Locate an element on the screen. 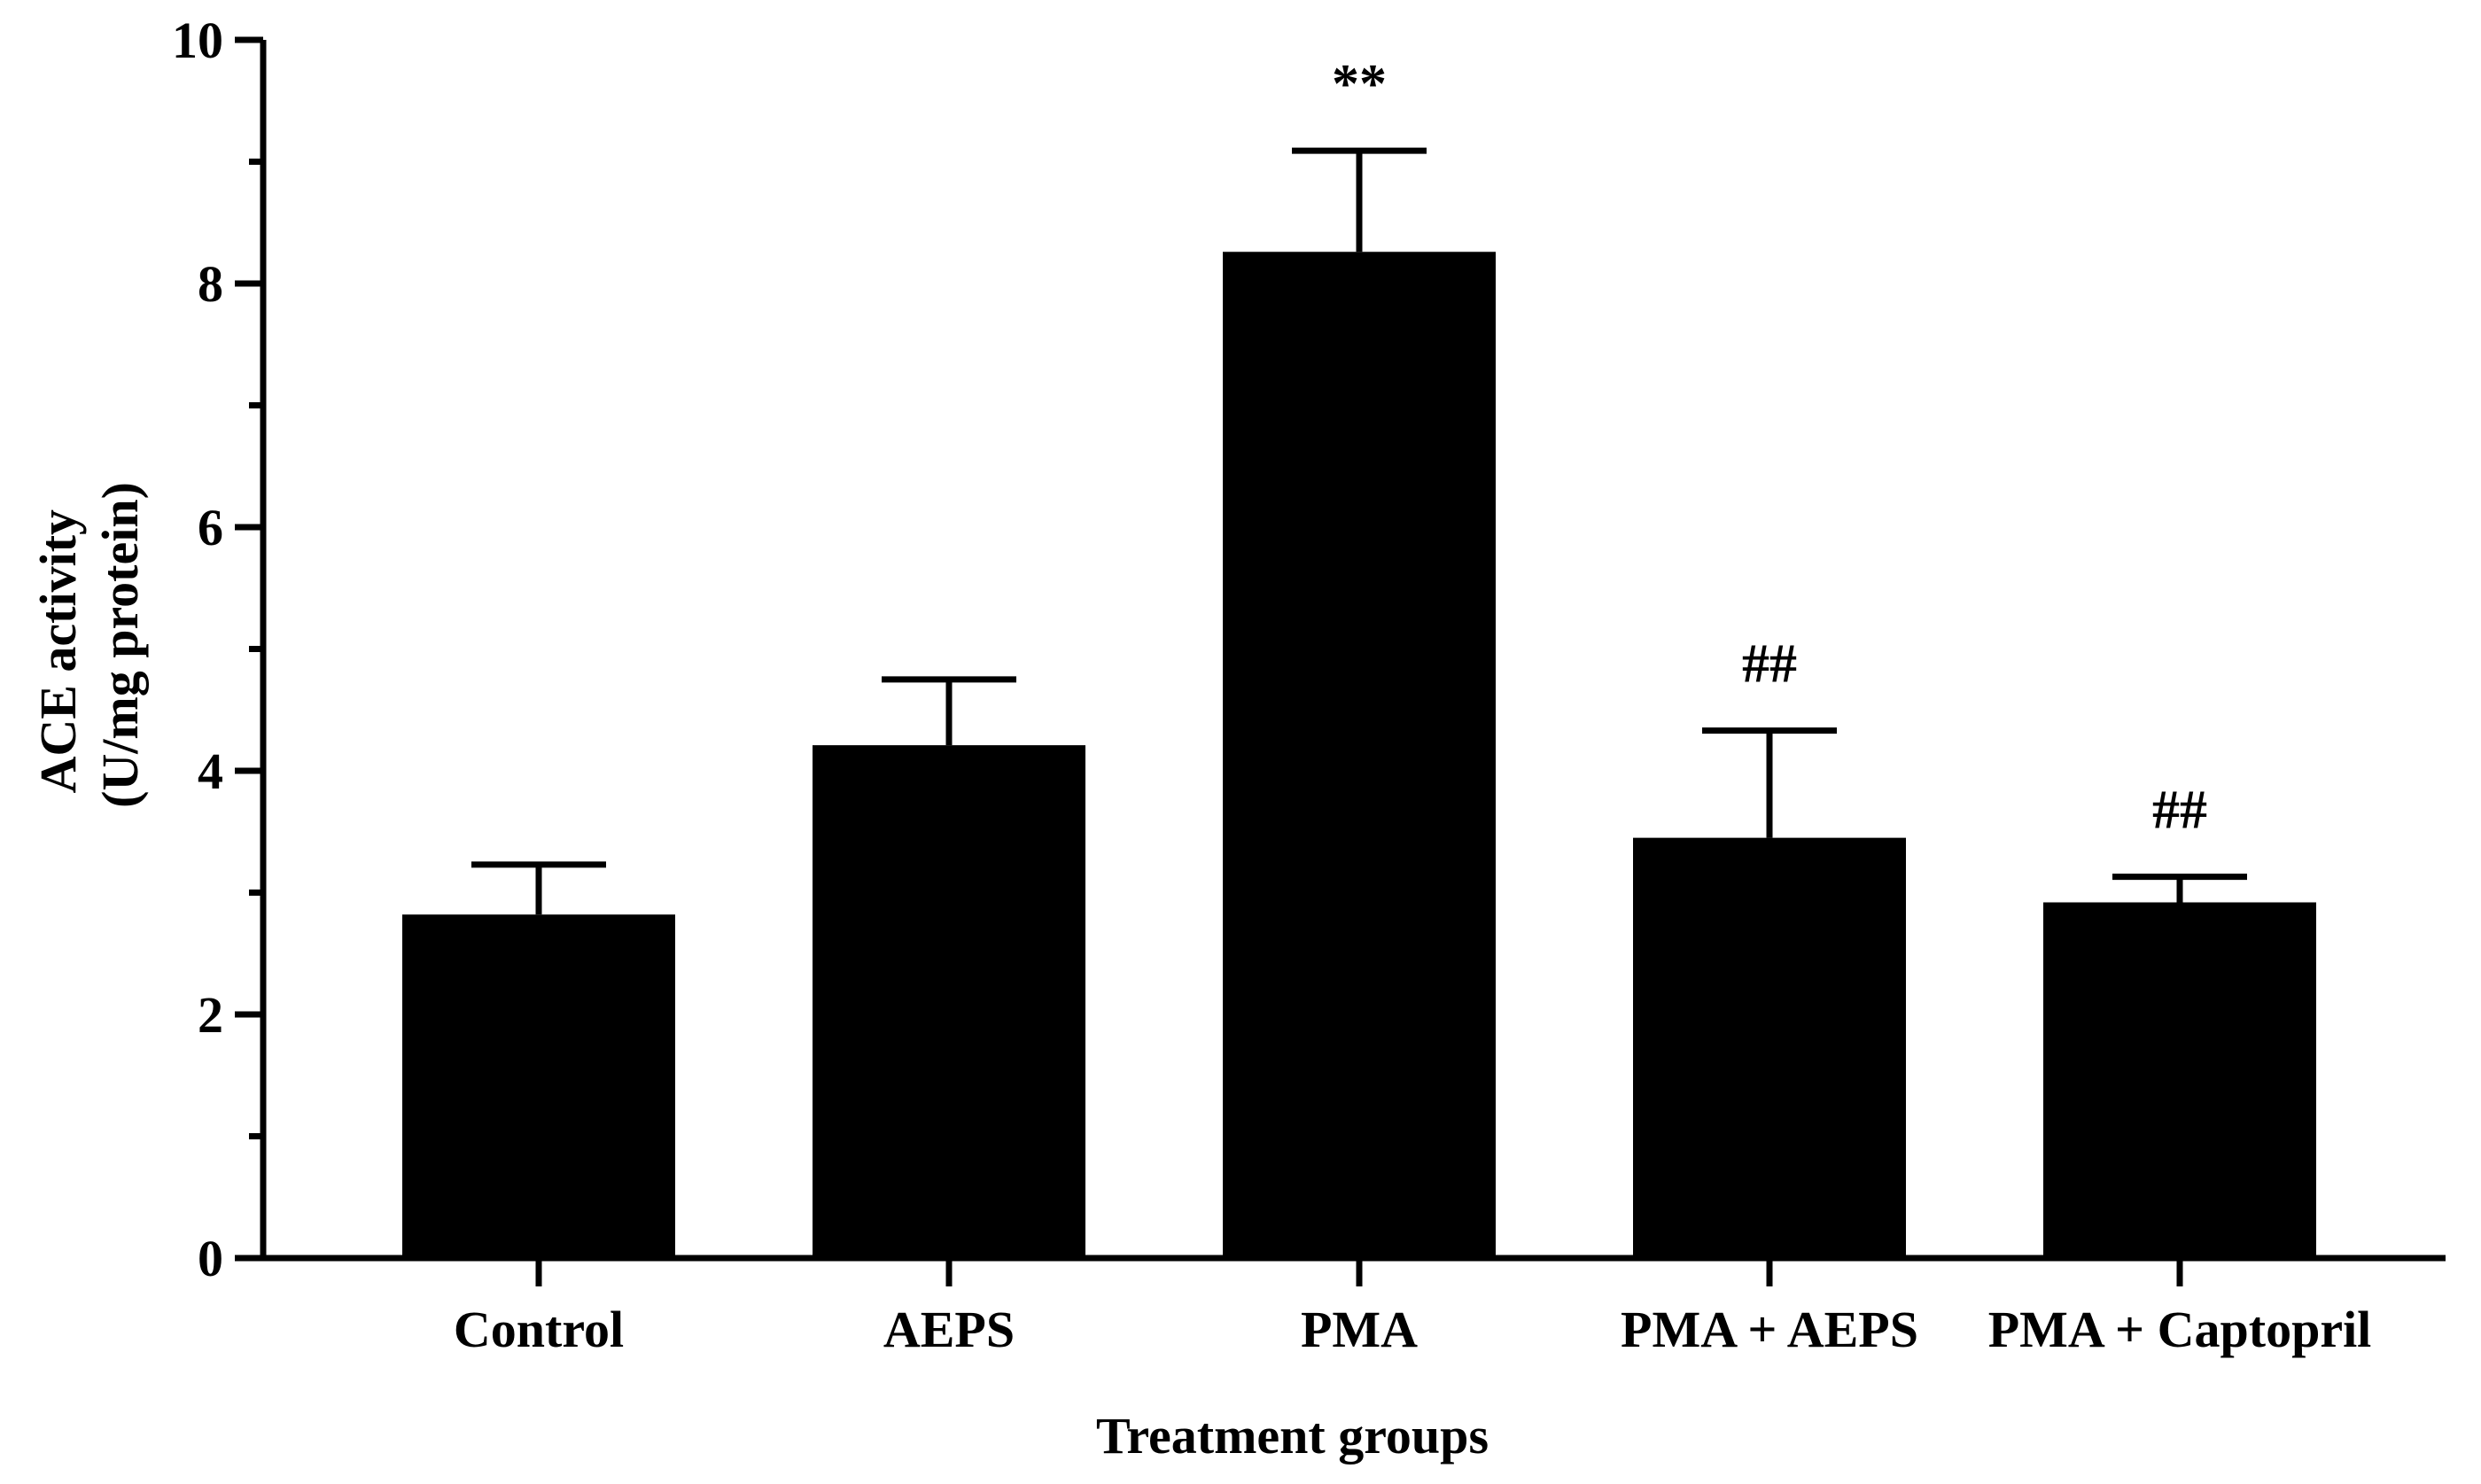 The height and width of the screenshot is (1484, 2481). y-ticks-layer: 0 2 4 6 8 10 is located at coordinates (217, 649).